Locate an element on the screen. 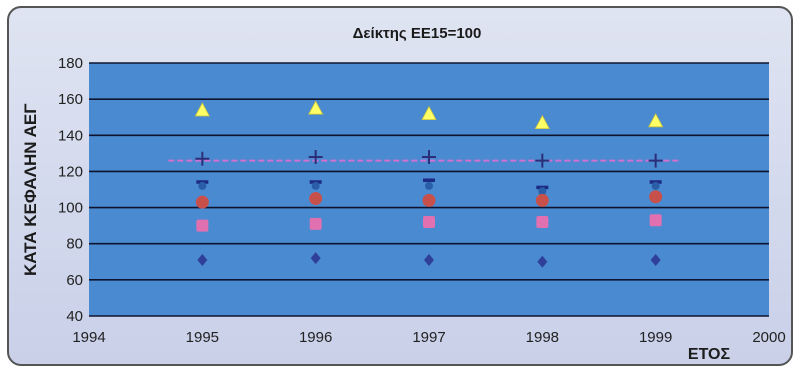 This screenshot has width=800, height=375. x-axis-label: ΕΤΟΣ is located at coordinates (709, 354).